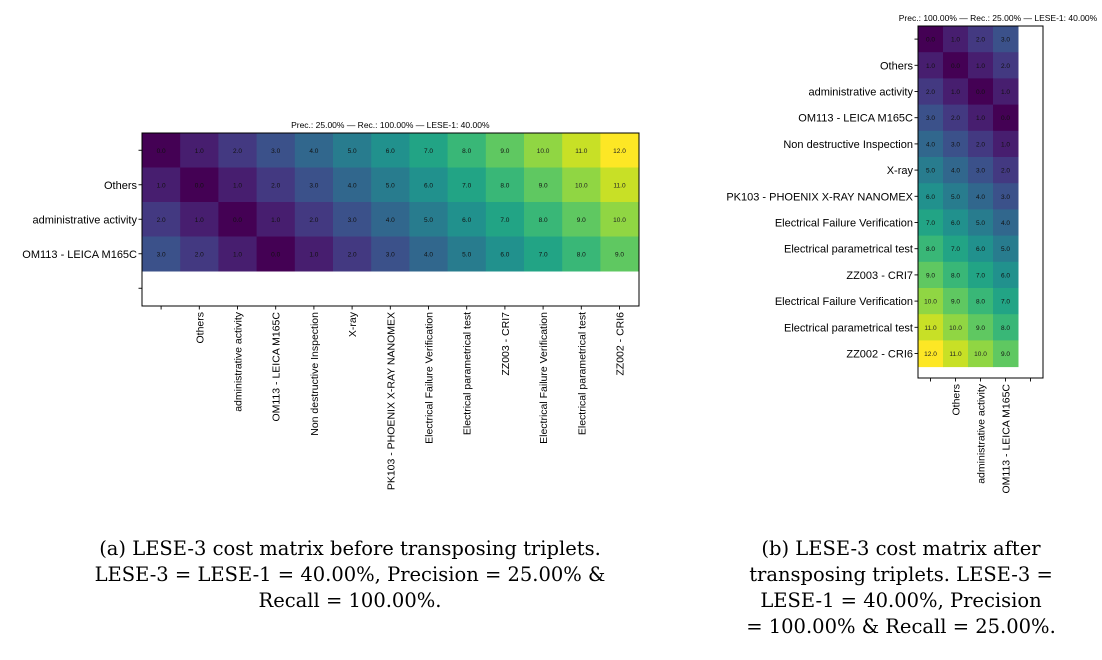  Describe the element at coordinates (581, 151) in the screenshot. I see `heatmap-value-label: 11.0` at that location.